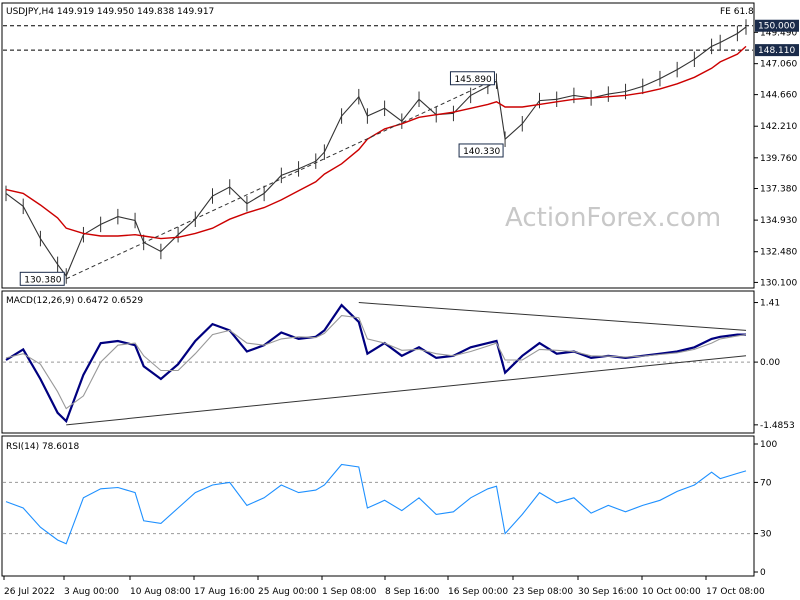 The height and width of the screenshot is (600, 800). I want to click on y-tick-label: 70, so click(766, 483).